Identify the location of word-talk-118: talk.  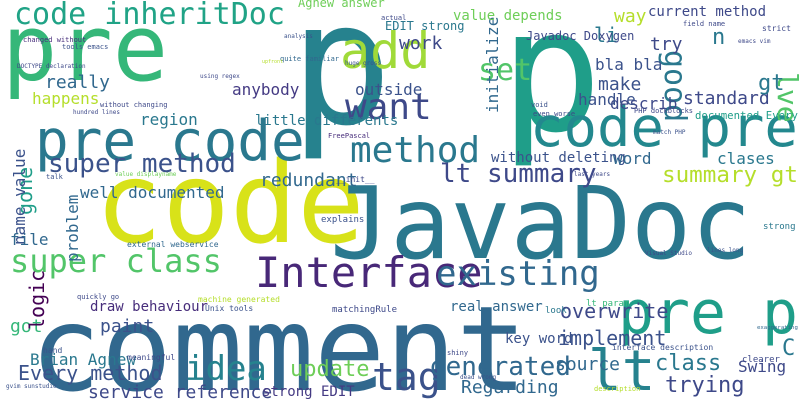
(55, 177).